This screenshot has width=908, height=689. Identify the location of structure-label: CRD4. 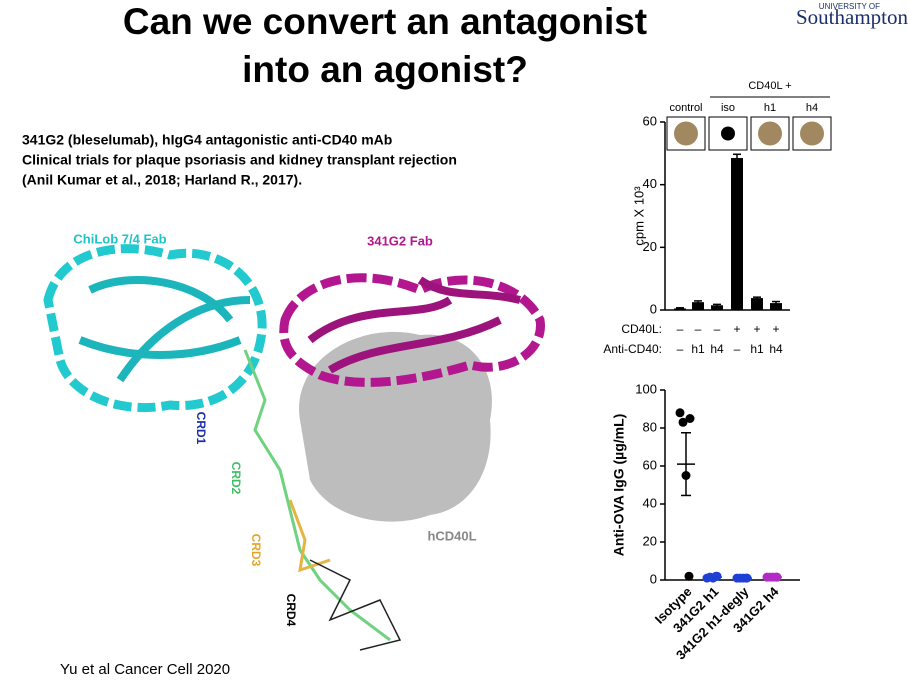
(291, 610).